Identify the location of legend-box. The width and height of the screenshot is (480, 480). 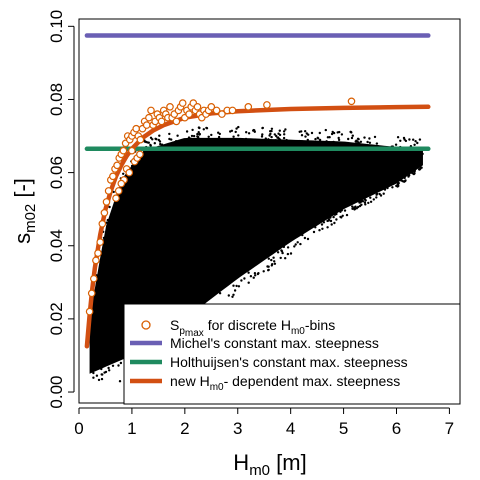
(292, 354).